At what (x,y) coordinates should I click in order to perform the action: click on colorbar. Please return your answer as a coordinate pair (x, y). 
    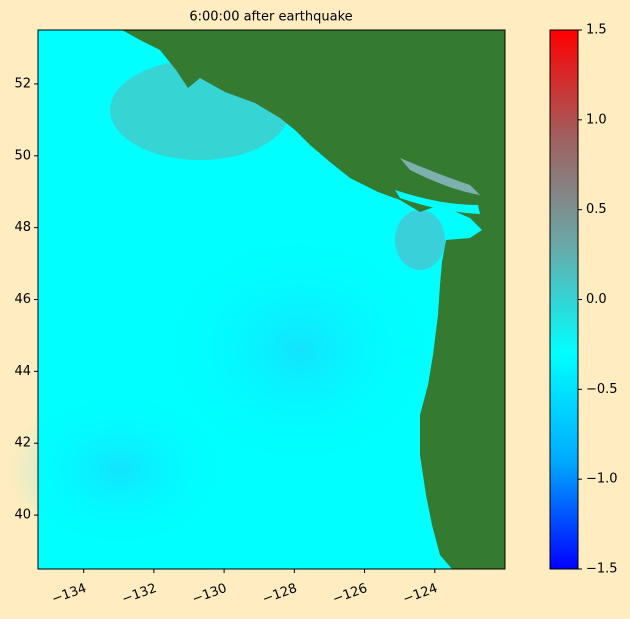
    Looking at the image, I should click on (564, 299).